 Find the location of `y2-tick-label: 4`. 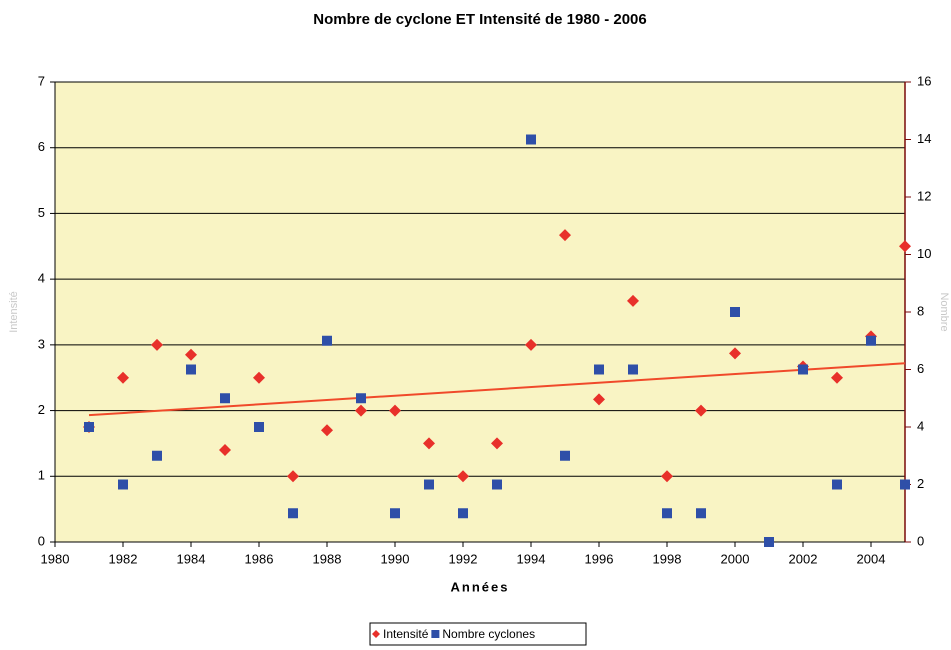

y2-tick-label: 4 is located at coordinates (920, 425).